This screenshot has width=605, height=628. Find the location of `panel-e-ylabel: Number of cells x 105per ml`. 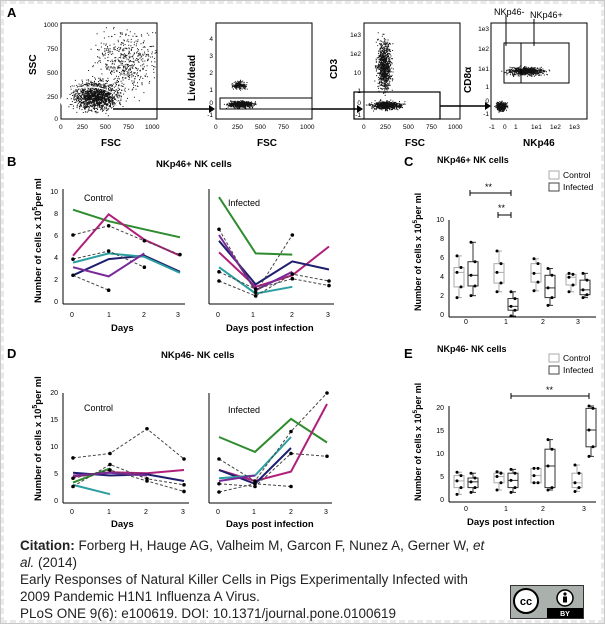

panel-e-ylabel: Number of cells x 105per ml is located at coordinates (417, 442).